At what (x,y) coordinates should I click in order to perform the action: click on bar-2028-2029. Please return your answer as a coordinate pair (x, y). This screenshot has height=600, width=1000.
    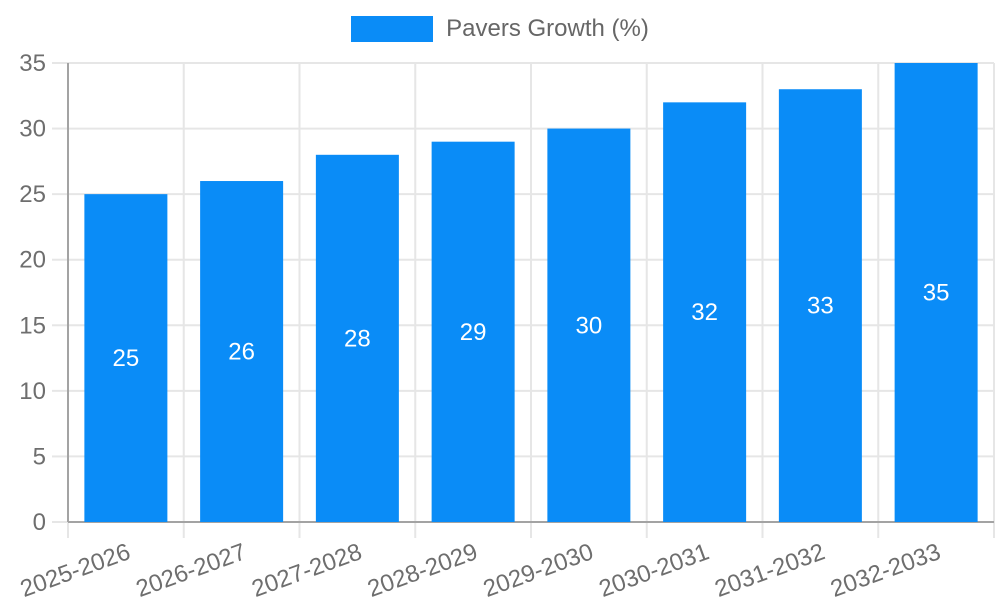
    Looking at the image, I should click on (473, 331).